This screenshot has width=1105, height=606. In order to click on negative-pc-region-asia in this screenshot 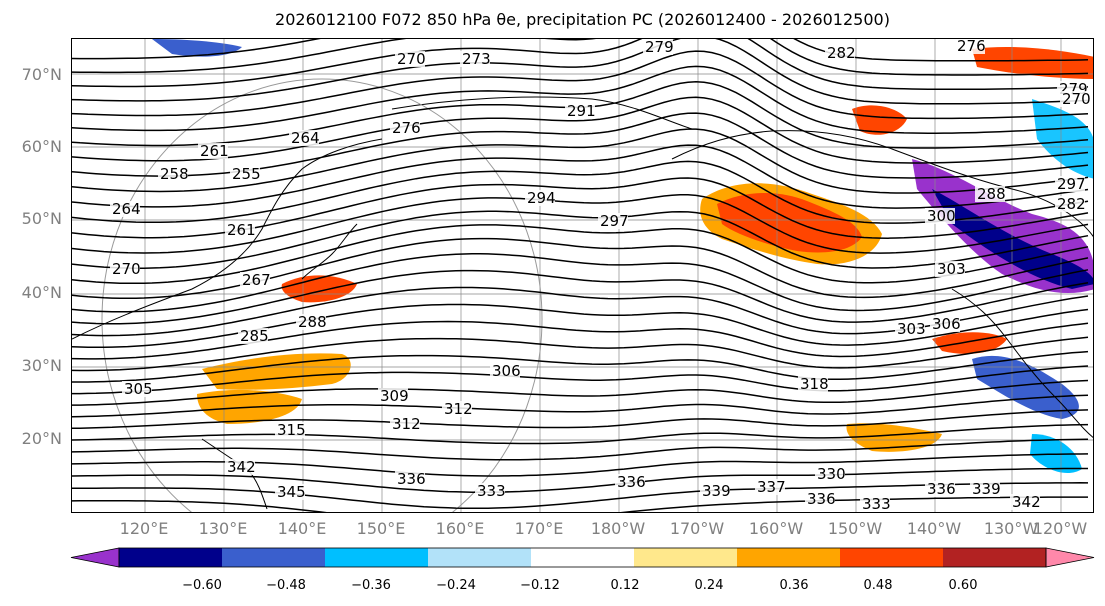, I will do `click(197, 48)`.